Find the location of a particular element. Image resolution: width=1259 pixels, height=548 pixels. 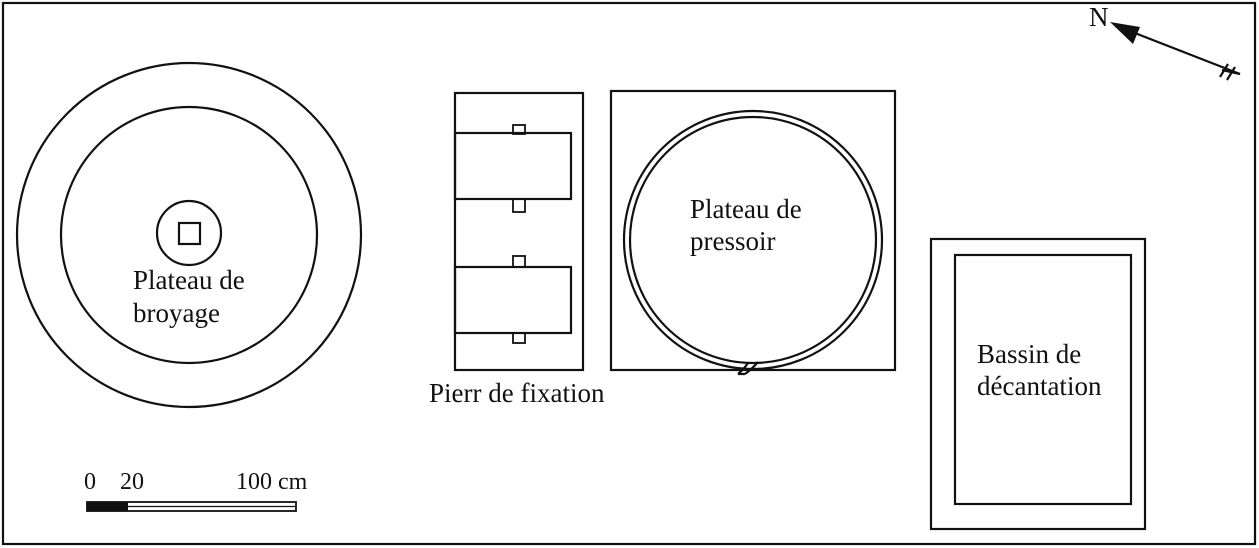

north-arrowhead-icon is located at coordinates (1125, 33).